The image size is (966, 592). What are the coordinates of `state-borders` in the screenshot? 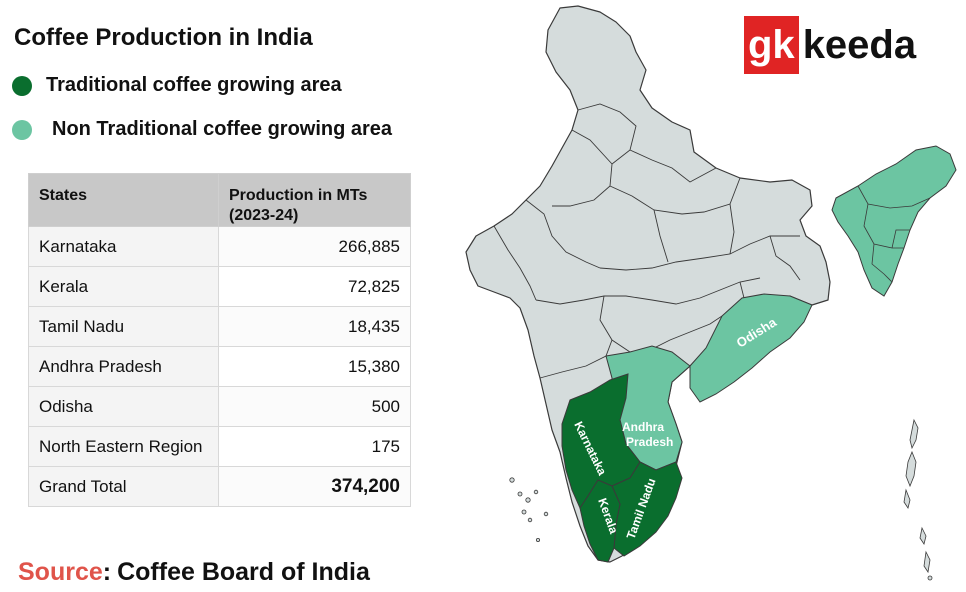 It's located at (647, 241).